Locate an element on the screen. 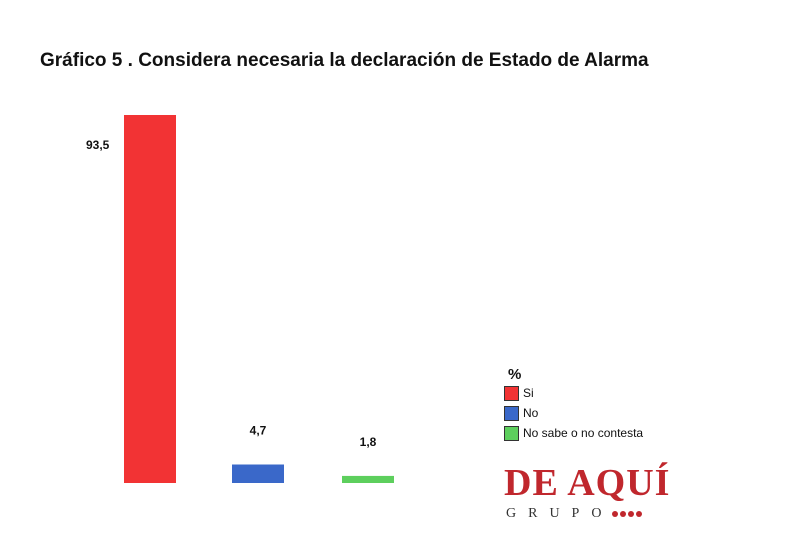 The width and height of the screenshot is (800, 558). legend: % Si No No sabe o no contesta is located at coordinates (573, 404).